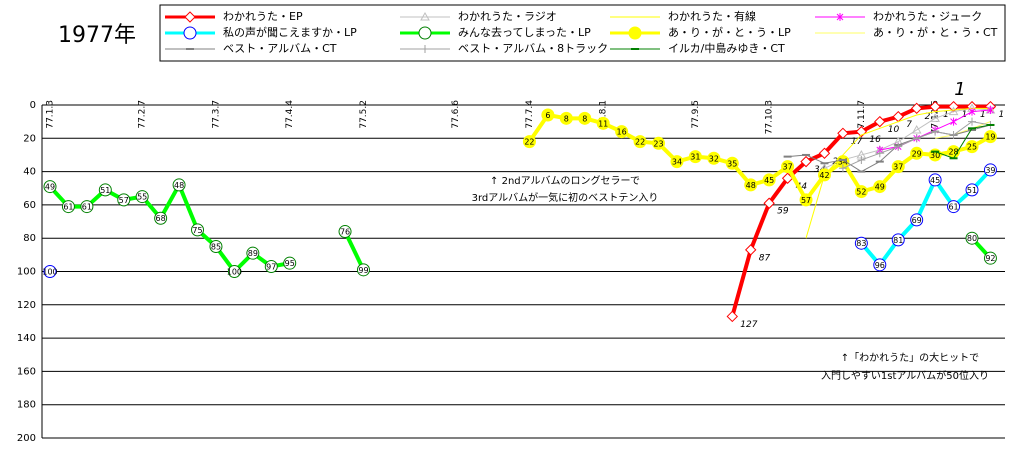 The height and width of the screenshot is (450, 1020). I want to click on x-tick-label: 77.4.4, so click(290, 114).